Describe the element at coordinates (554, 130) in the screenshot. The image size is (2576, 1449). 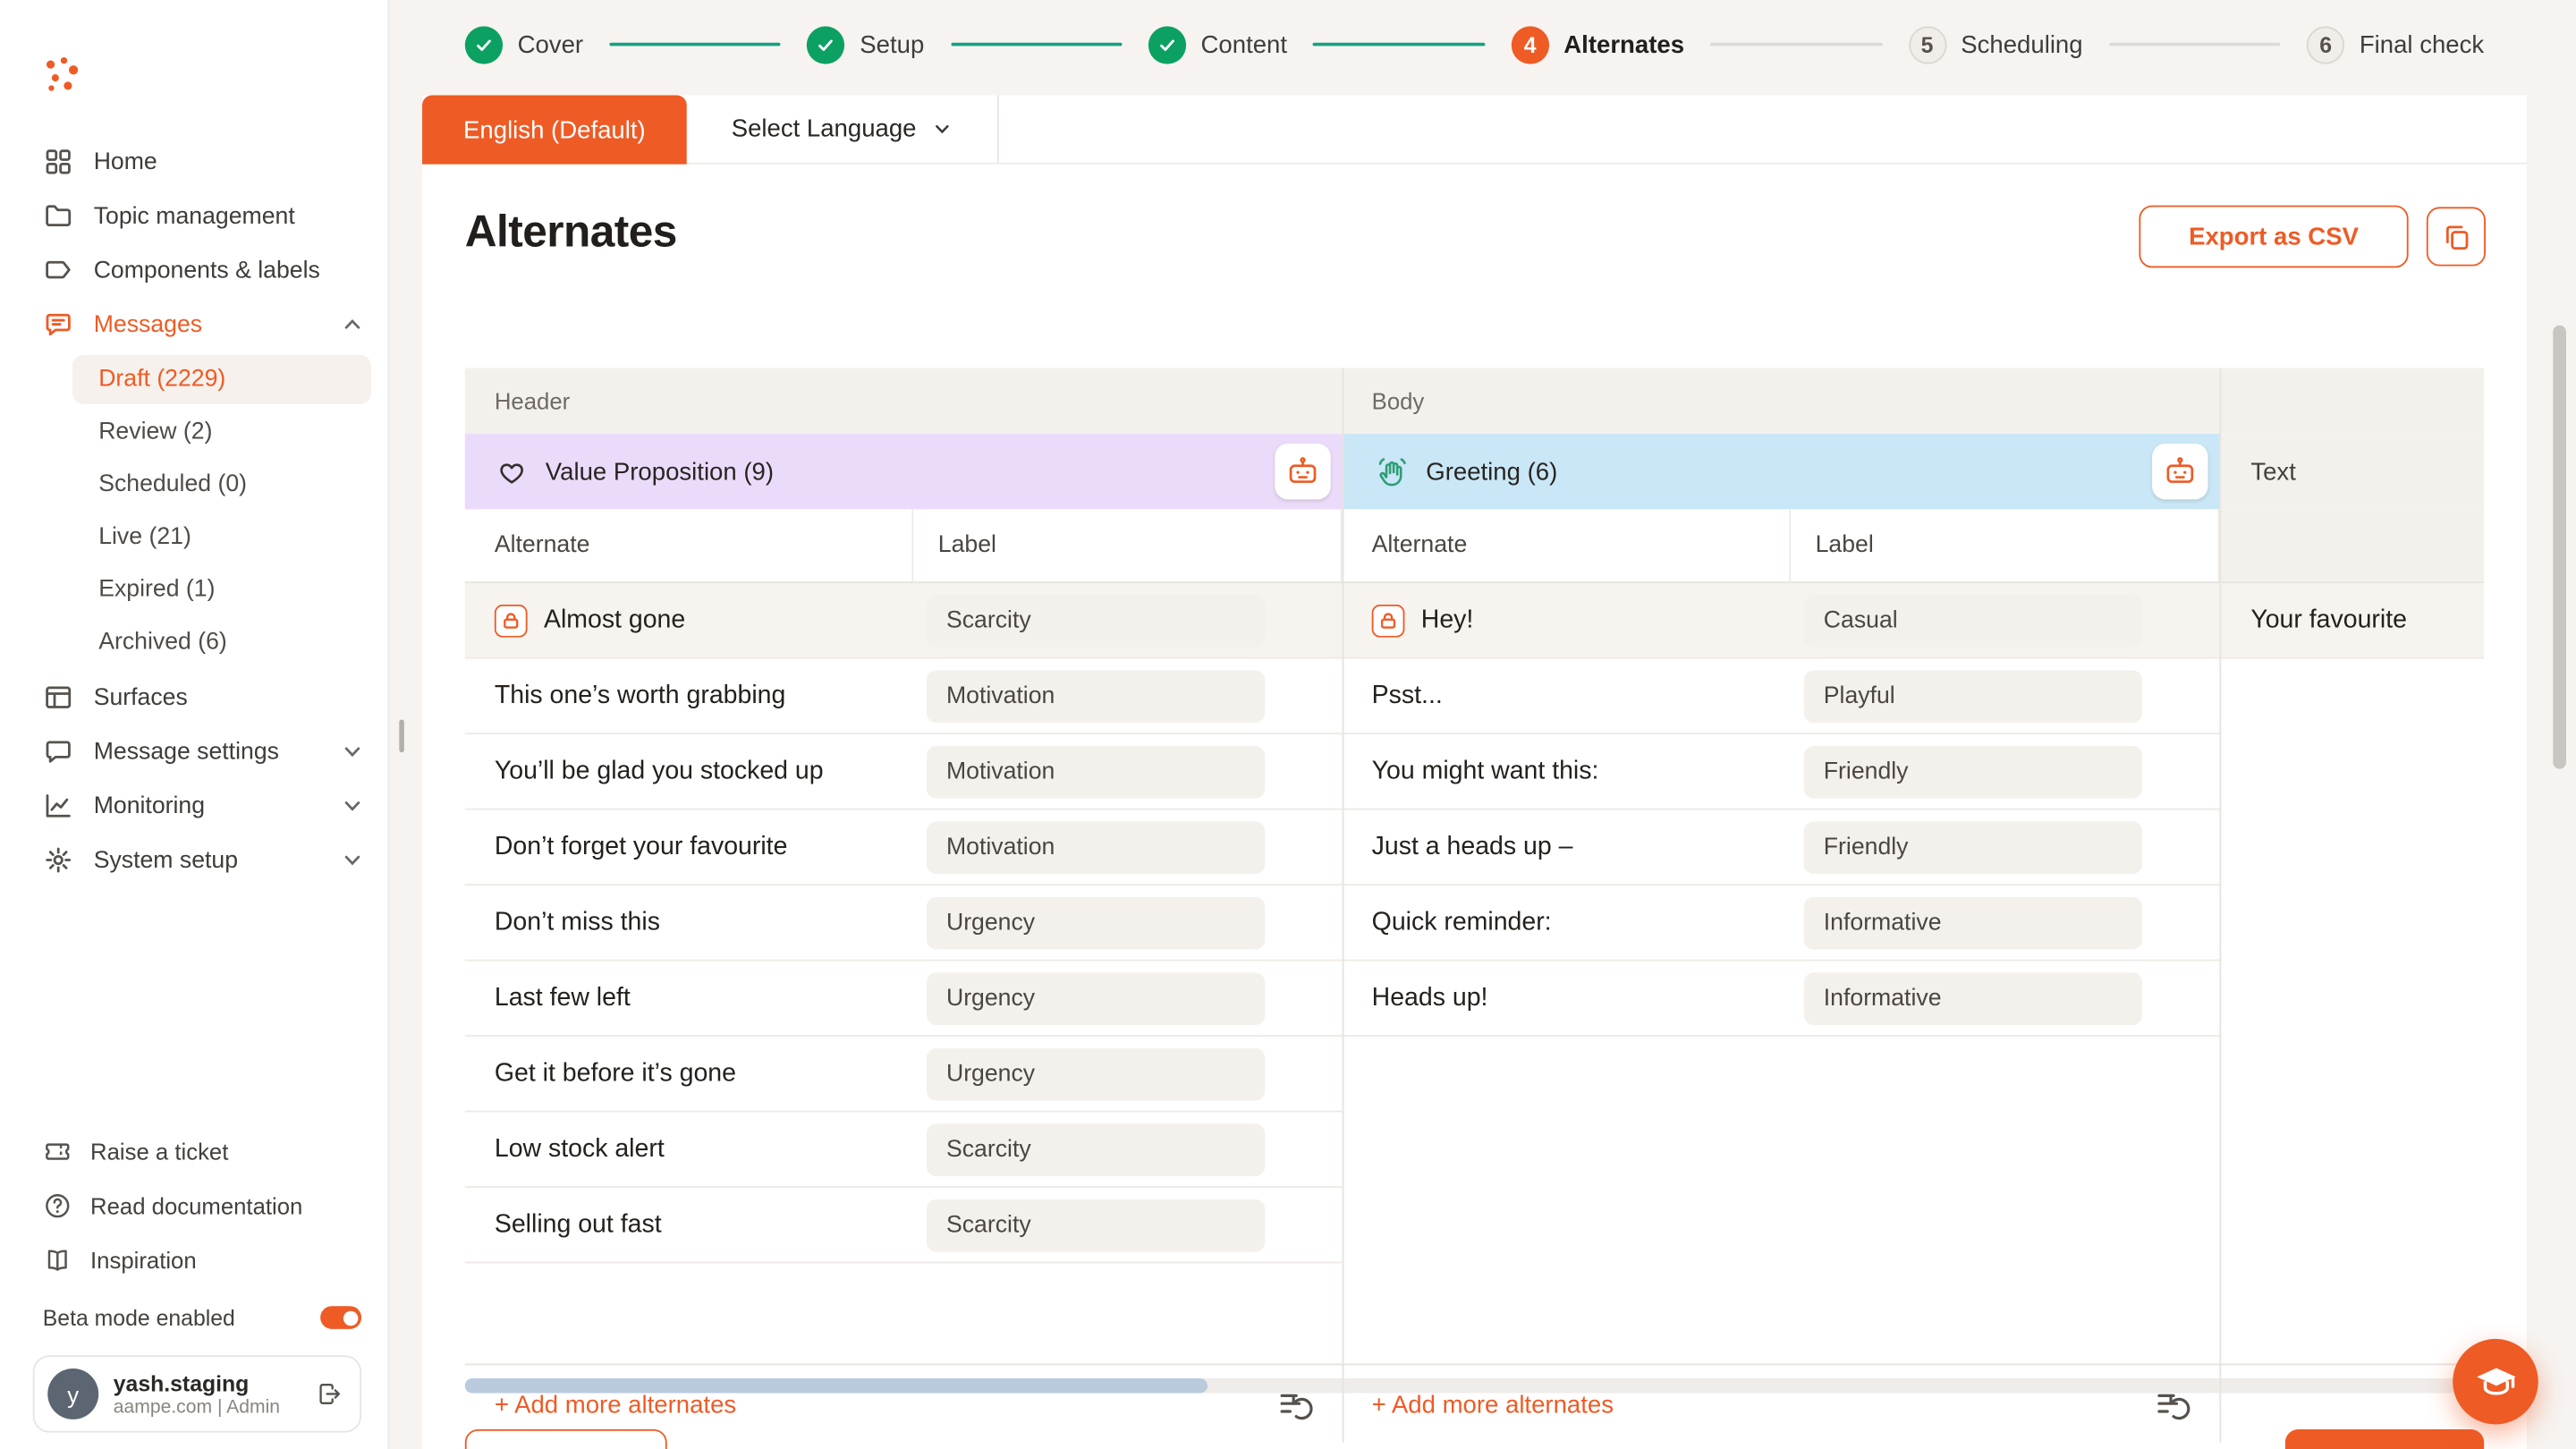
I see `tab-english-default: English (Default)` at that location.